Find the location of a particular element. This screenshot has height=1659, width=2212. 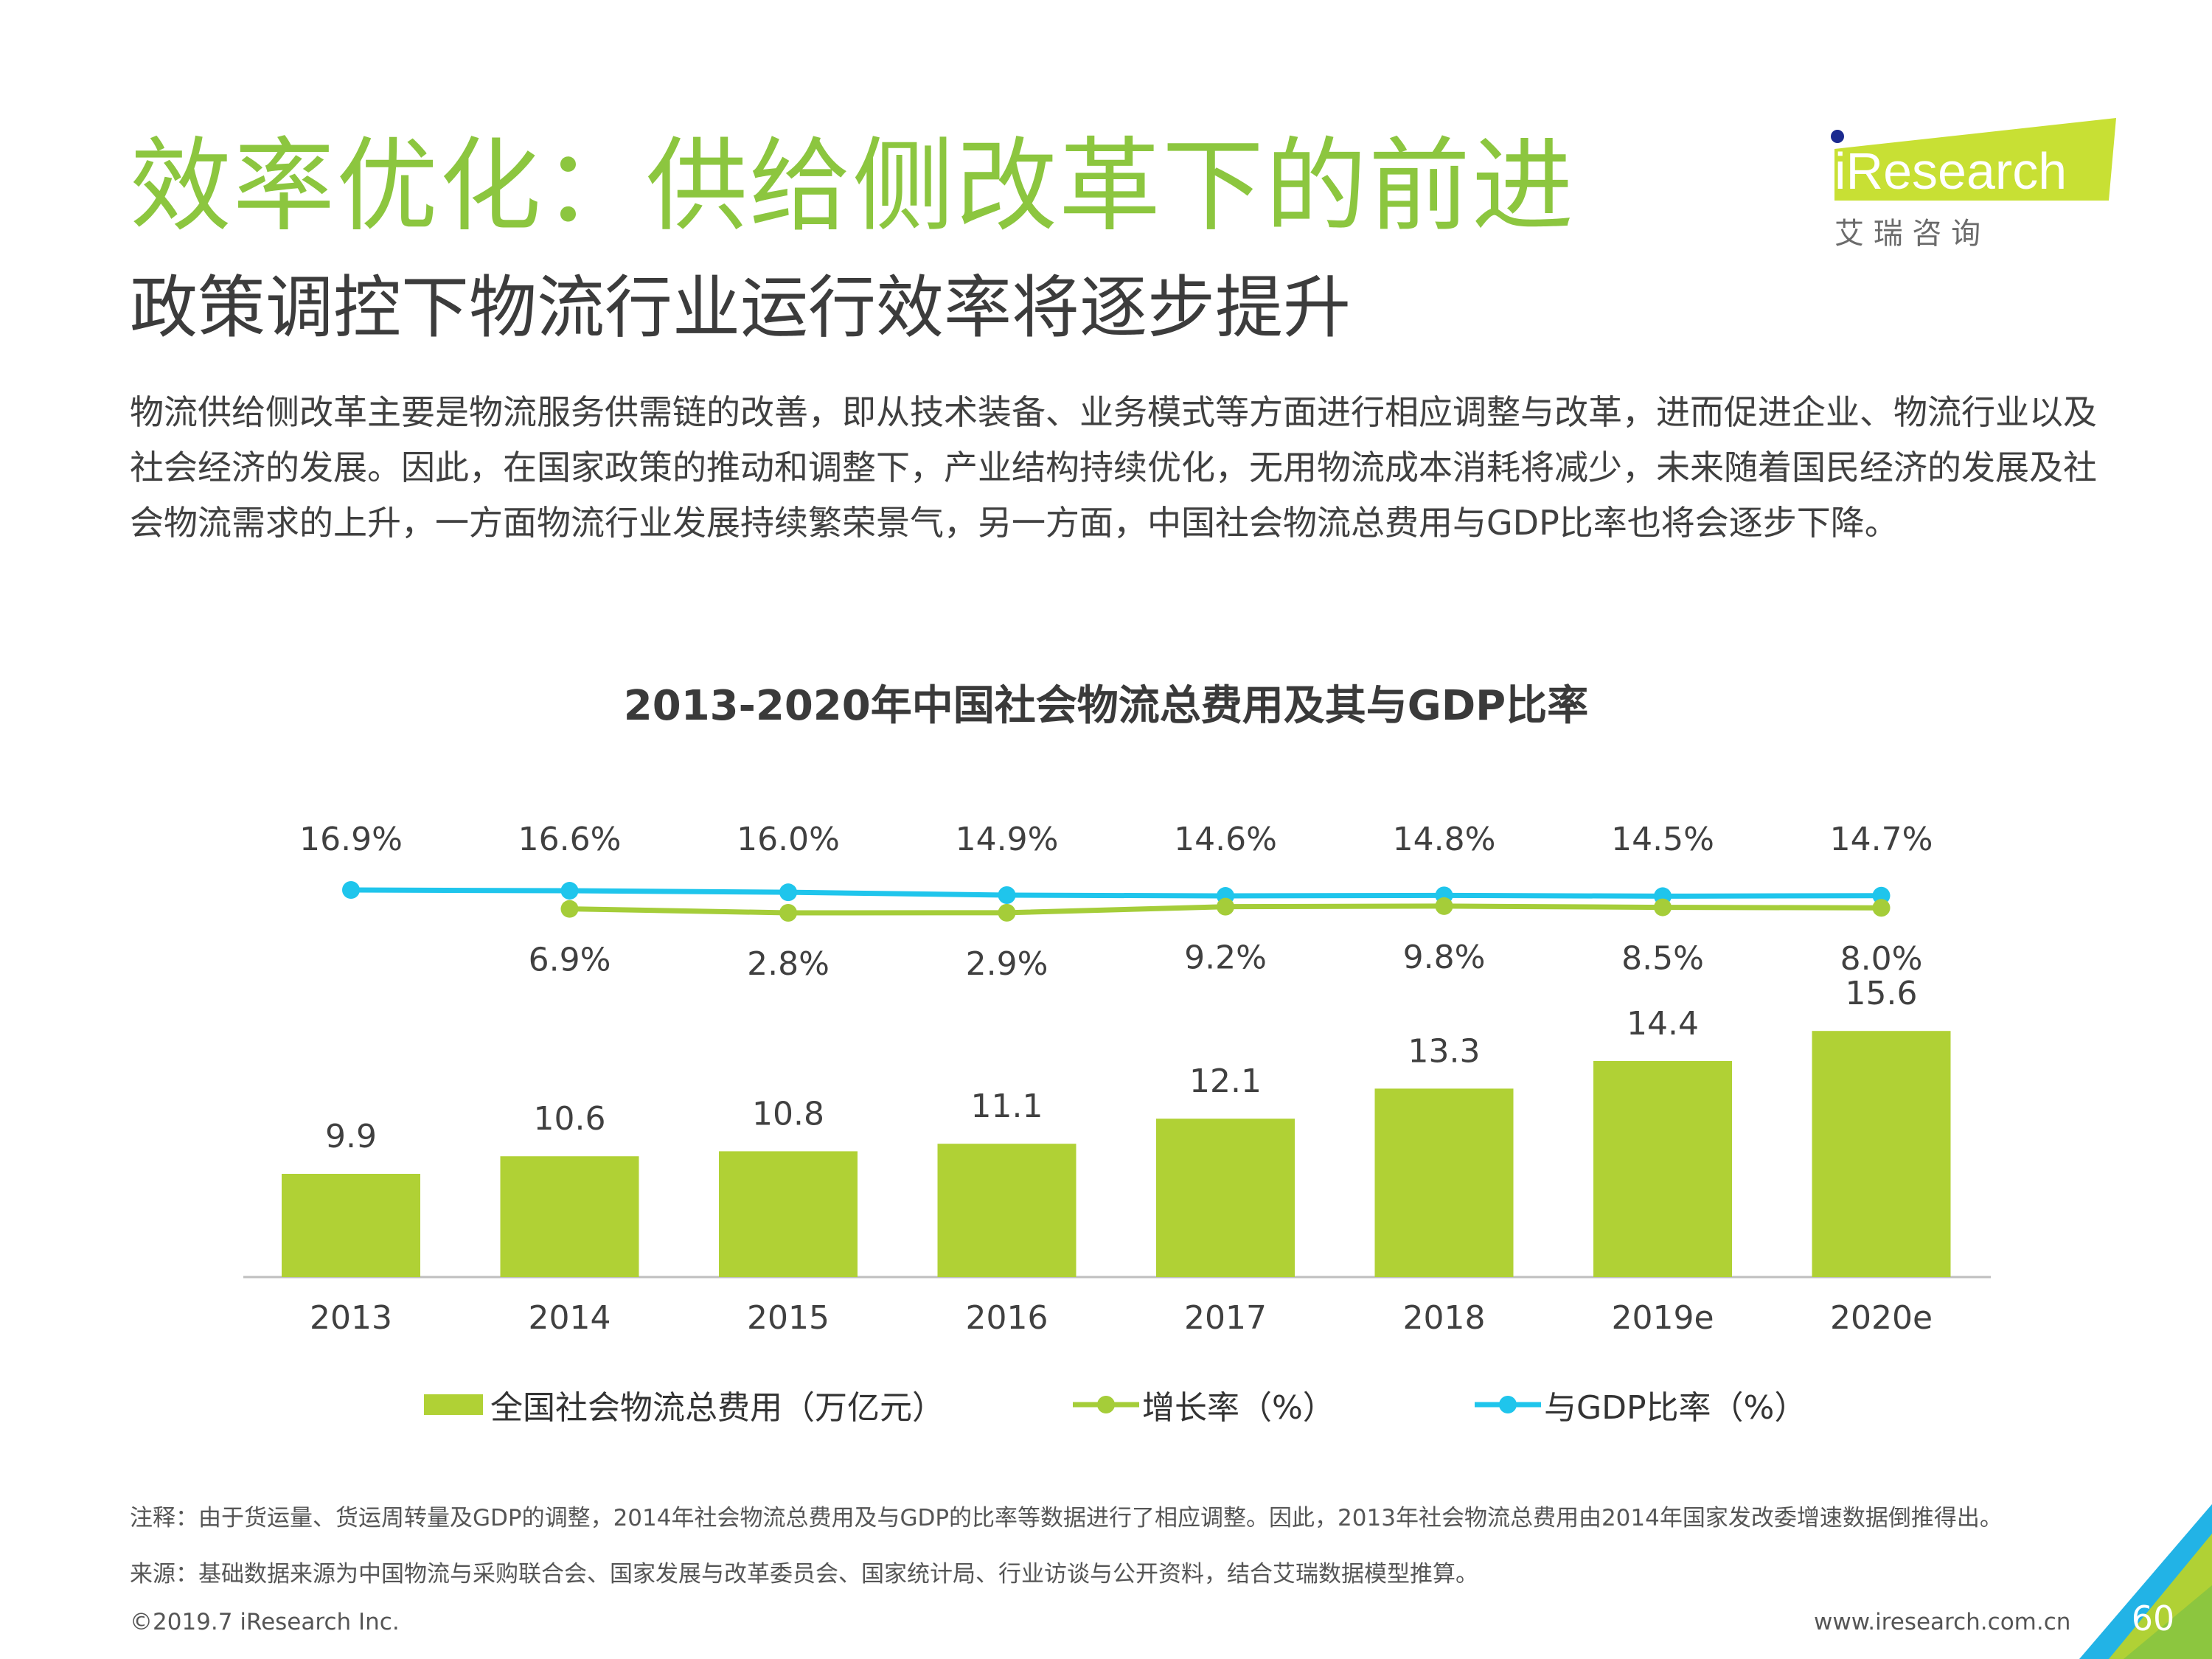

legend-item-cost: 全国社会物流总费用（万亿元） is located at coordinates (684, 1404).